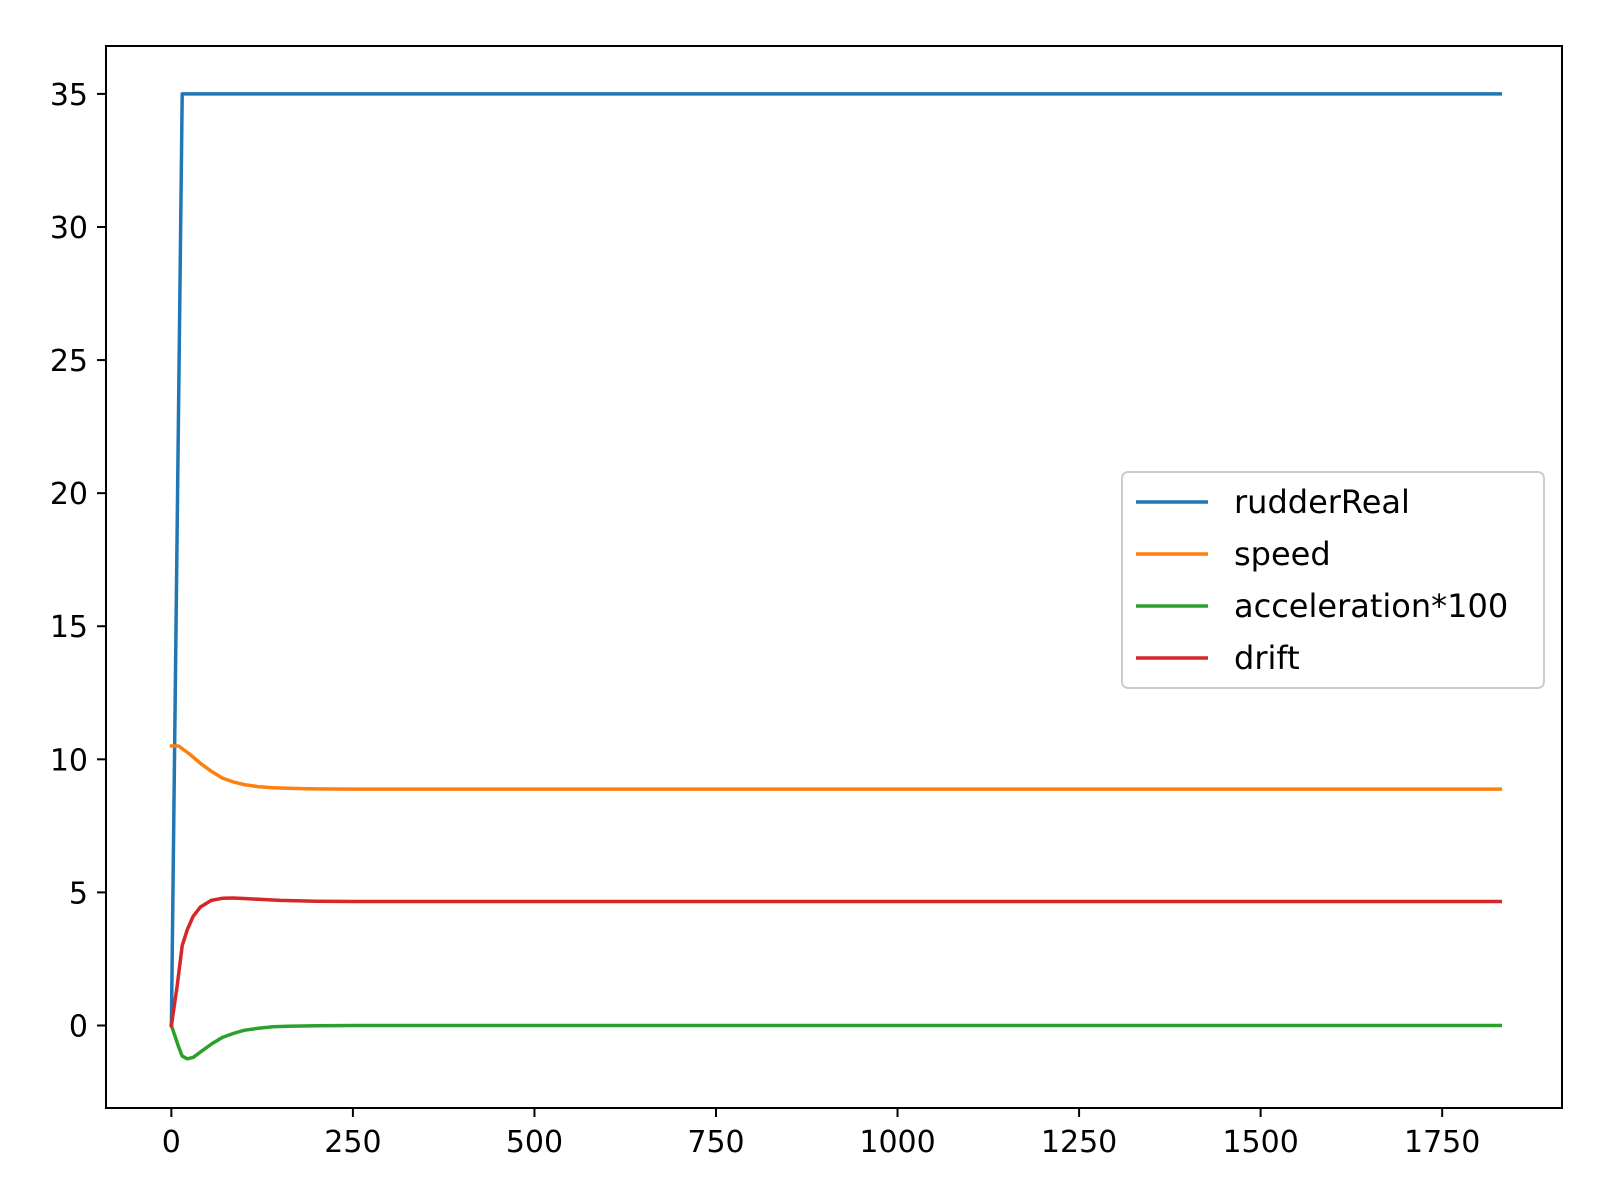  What do you see at coordinates (1322, 502) in the screenshot?
I see `legend-label-0: rudderReal` at bounding box center [1322, 502].